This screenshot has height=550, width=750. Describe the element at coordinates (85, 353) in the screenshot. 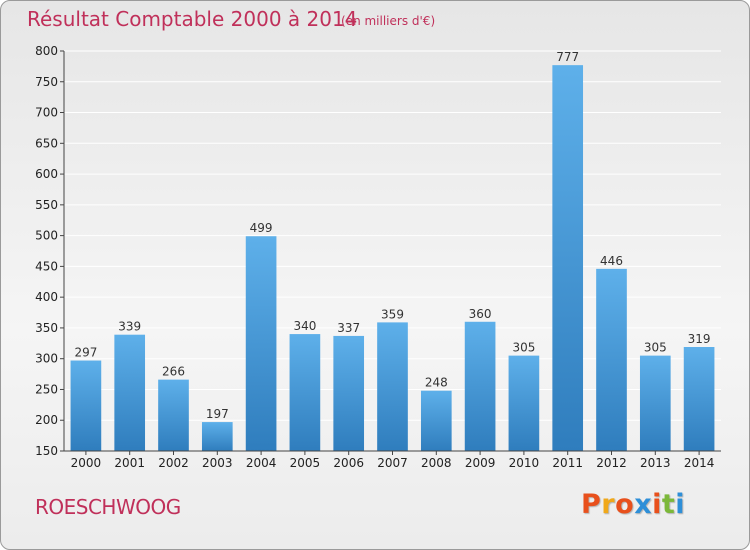

I see `value-label-2000: 297` at that location.